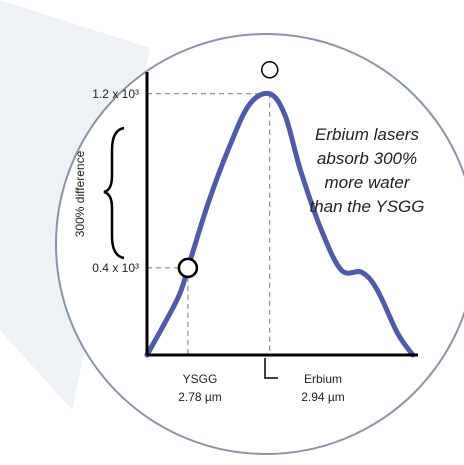 This screenshot has width=464, height=465. What do you see at coordinates (228, 170) in the screenshot?
I see `point-markers` at bounding box center [228, 170].